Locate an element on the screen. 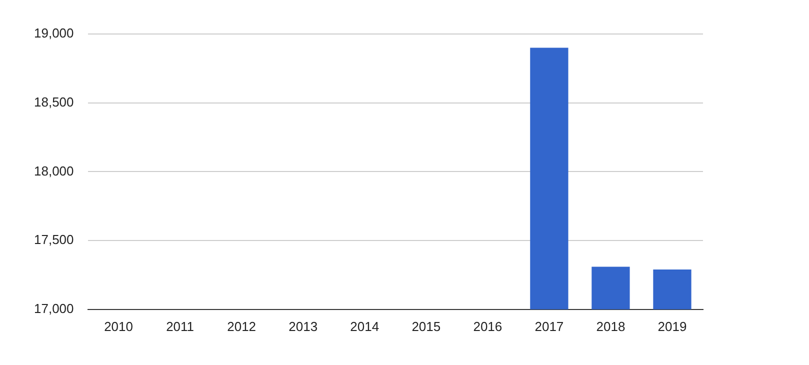  x-tick-label: 2018 is located at coordinates (611, 326).